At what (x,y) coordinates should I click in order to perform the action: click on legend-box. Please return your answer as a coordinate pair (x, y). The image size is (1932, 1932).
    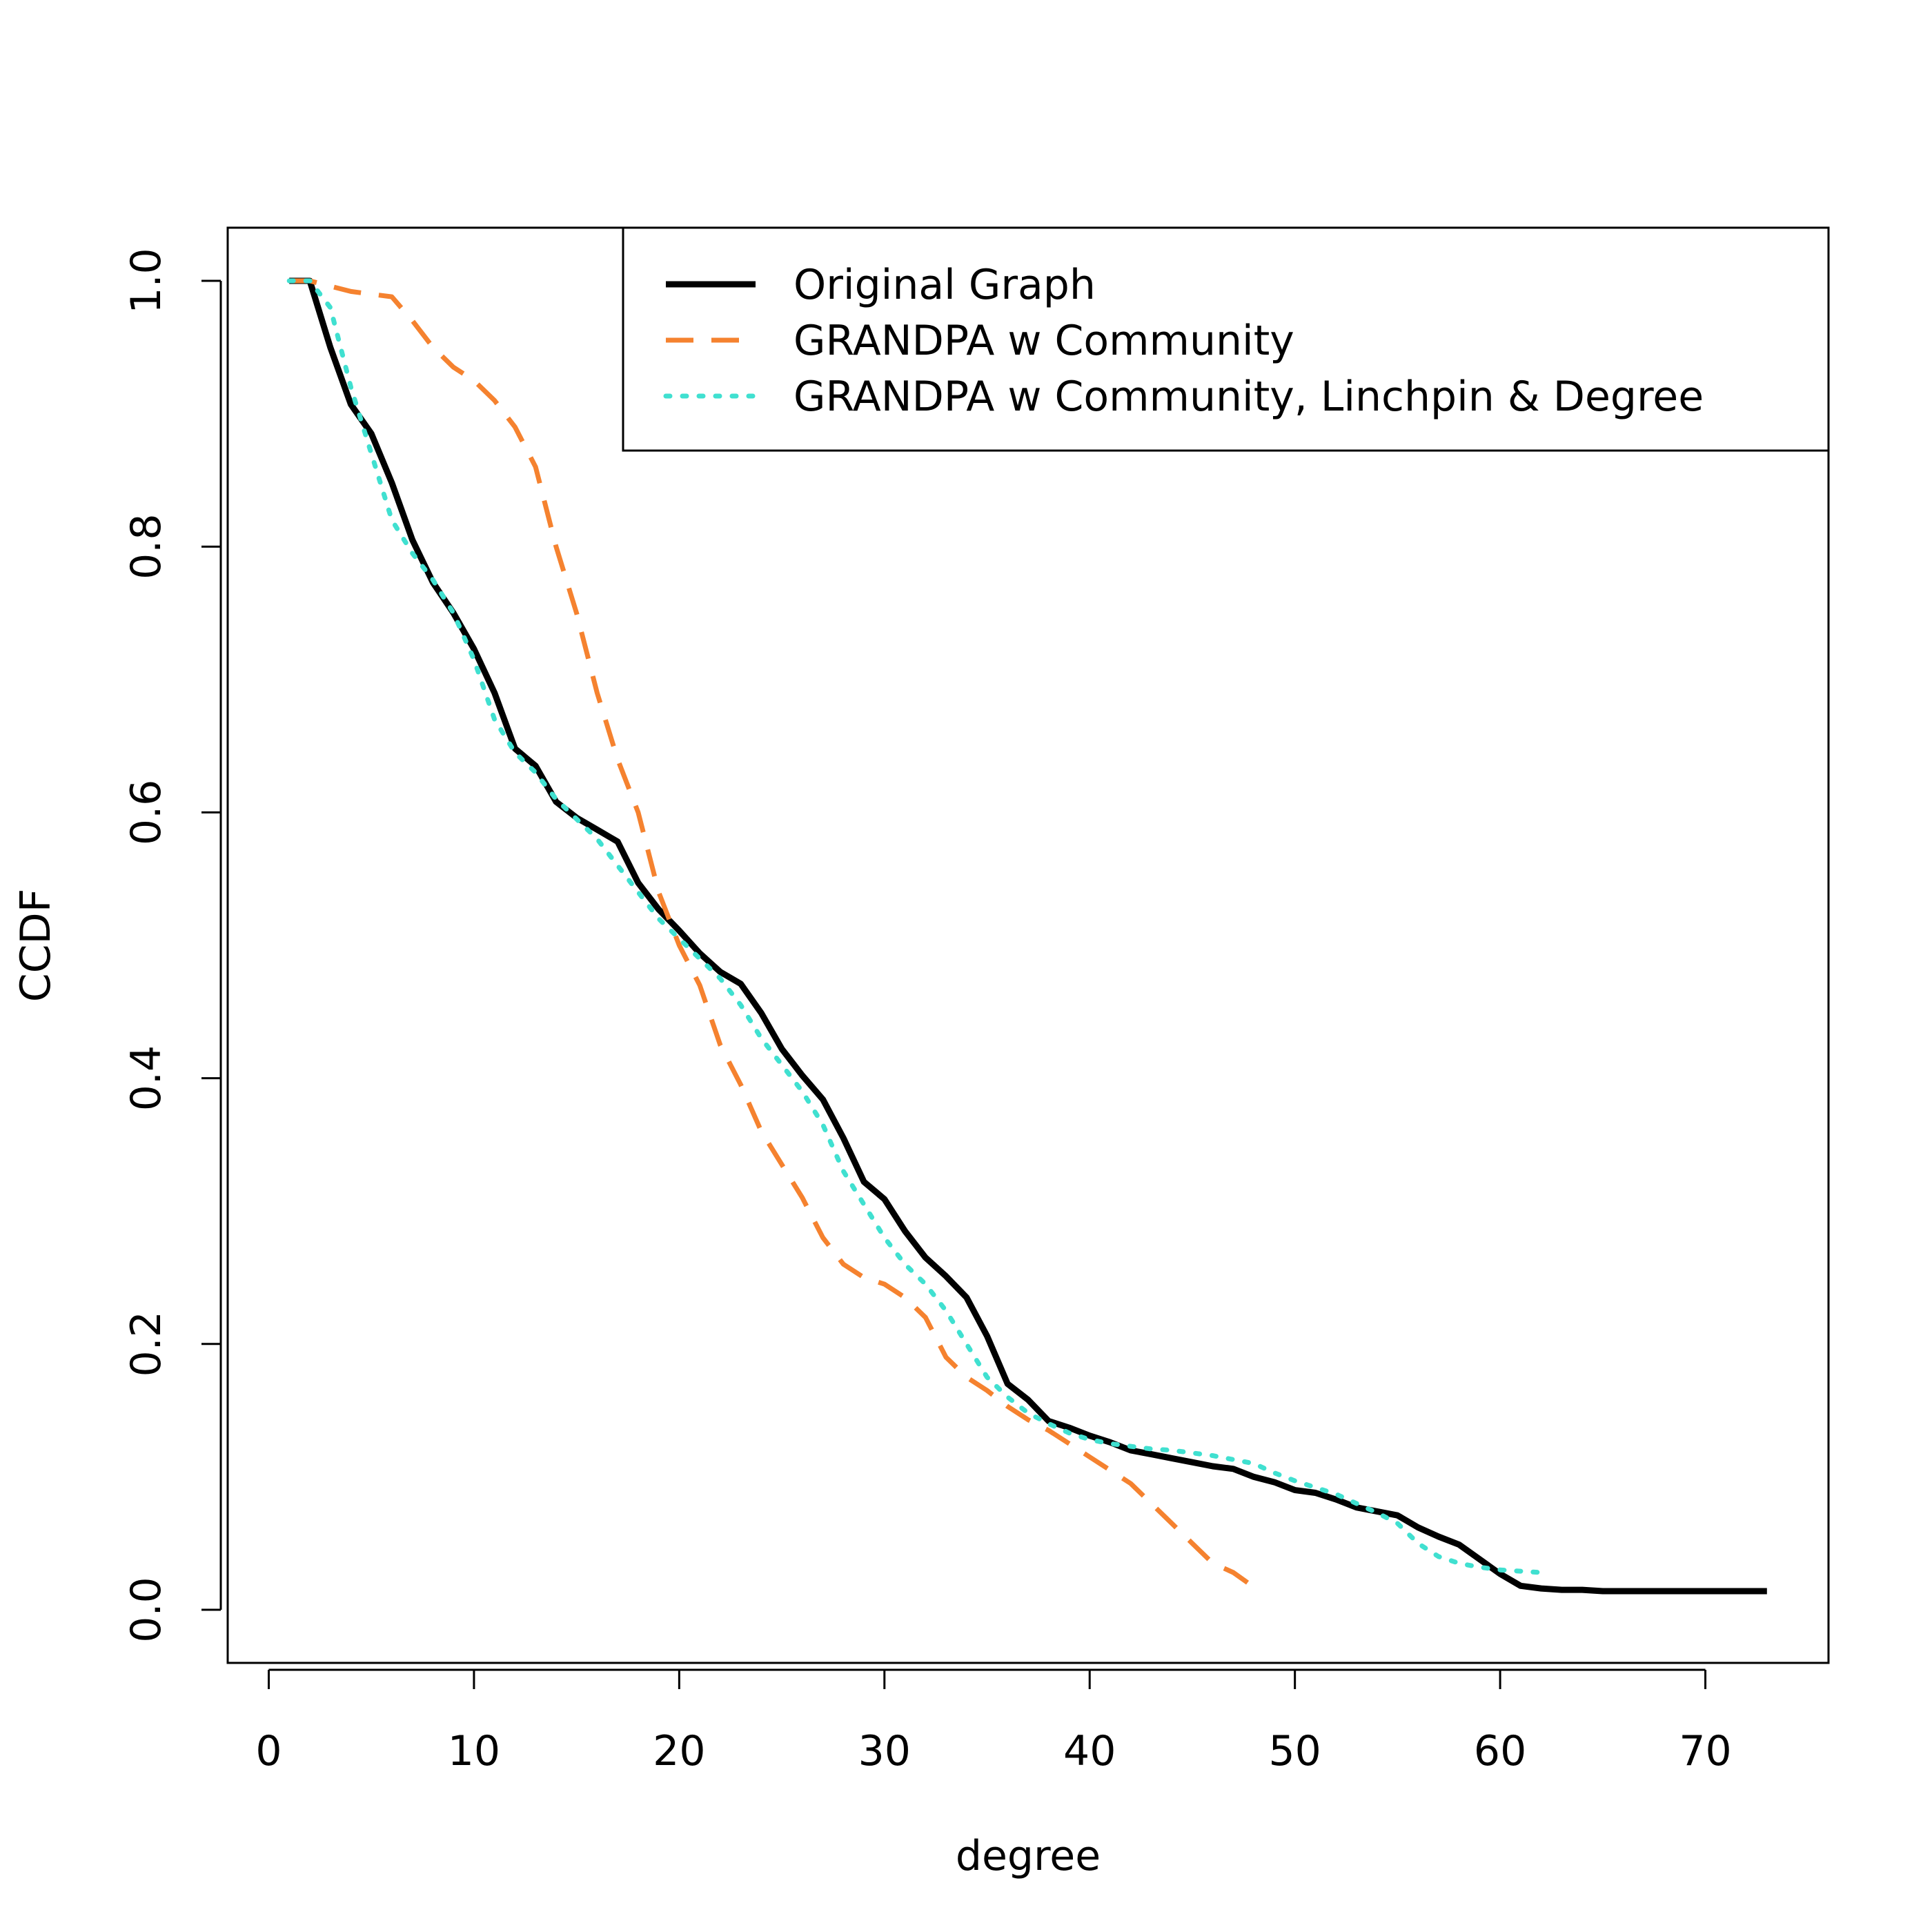
    Looking at the image, I should click on (1226, 339).